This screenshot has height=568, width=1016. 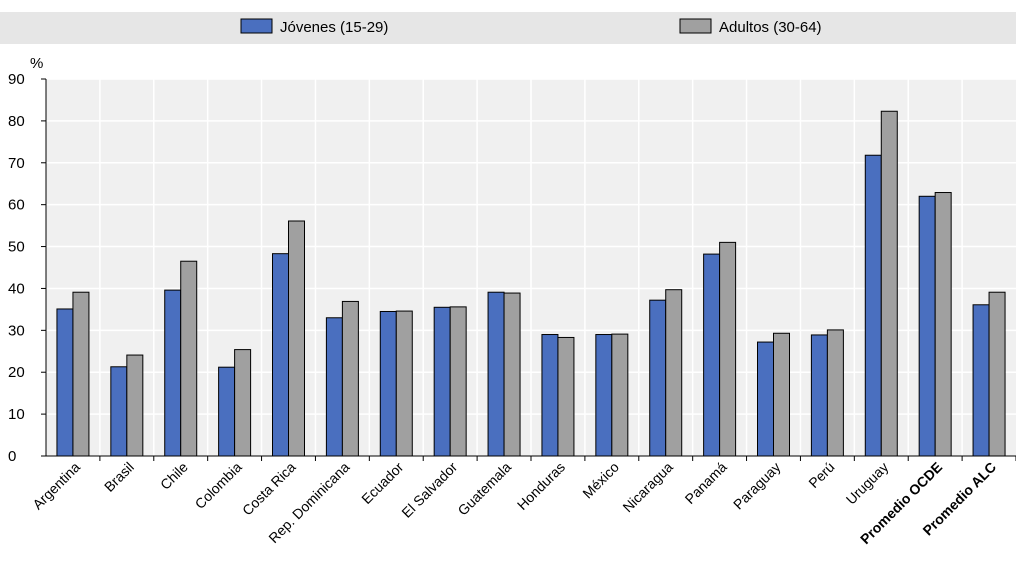 What do you see at coordinates (16, 414) in the screenshot?
I see `y-tick-label: 10` at bounding box center [16, 414].